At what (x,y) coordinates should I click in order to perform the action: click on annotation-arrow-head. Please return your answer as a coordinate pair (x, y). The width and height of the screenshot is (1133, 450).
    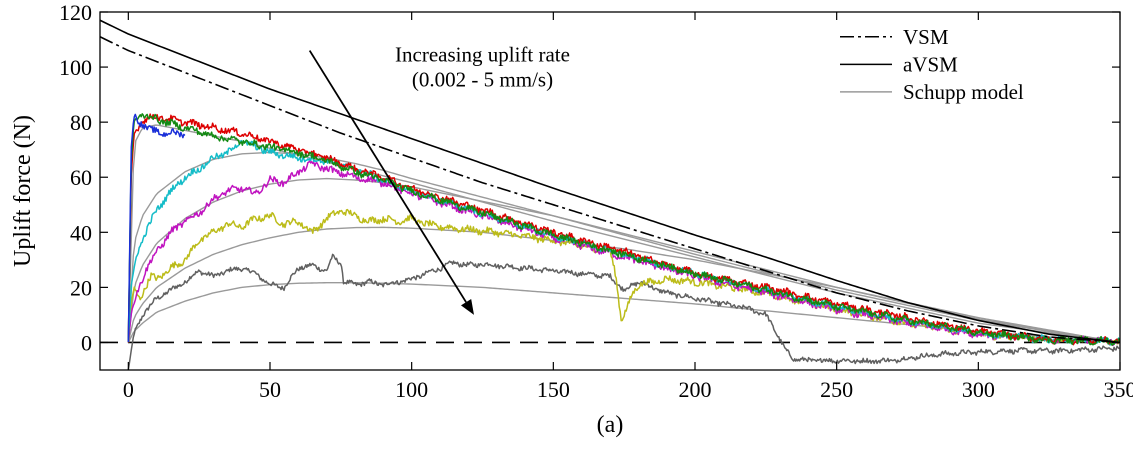
    Looking at the image, I should click on (467, 307).